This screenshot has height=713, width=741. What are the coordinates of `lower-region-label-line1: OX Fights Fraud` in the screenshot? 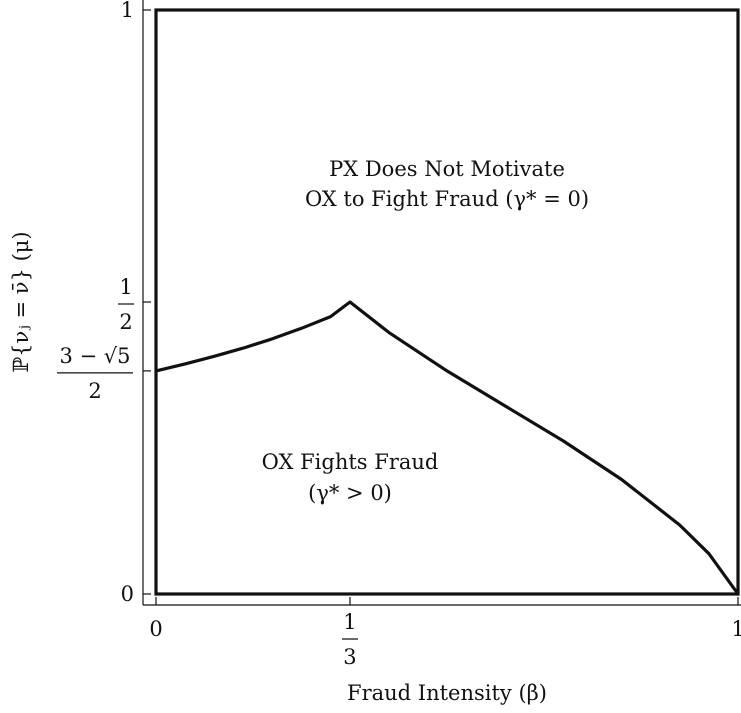 It's located at (350, 462).